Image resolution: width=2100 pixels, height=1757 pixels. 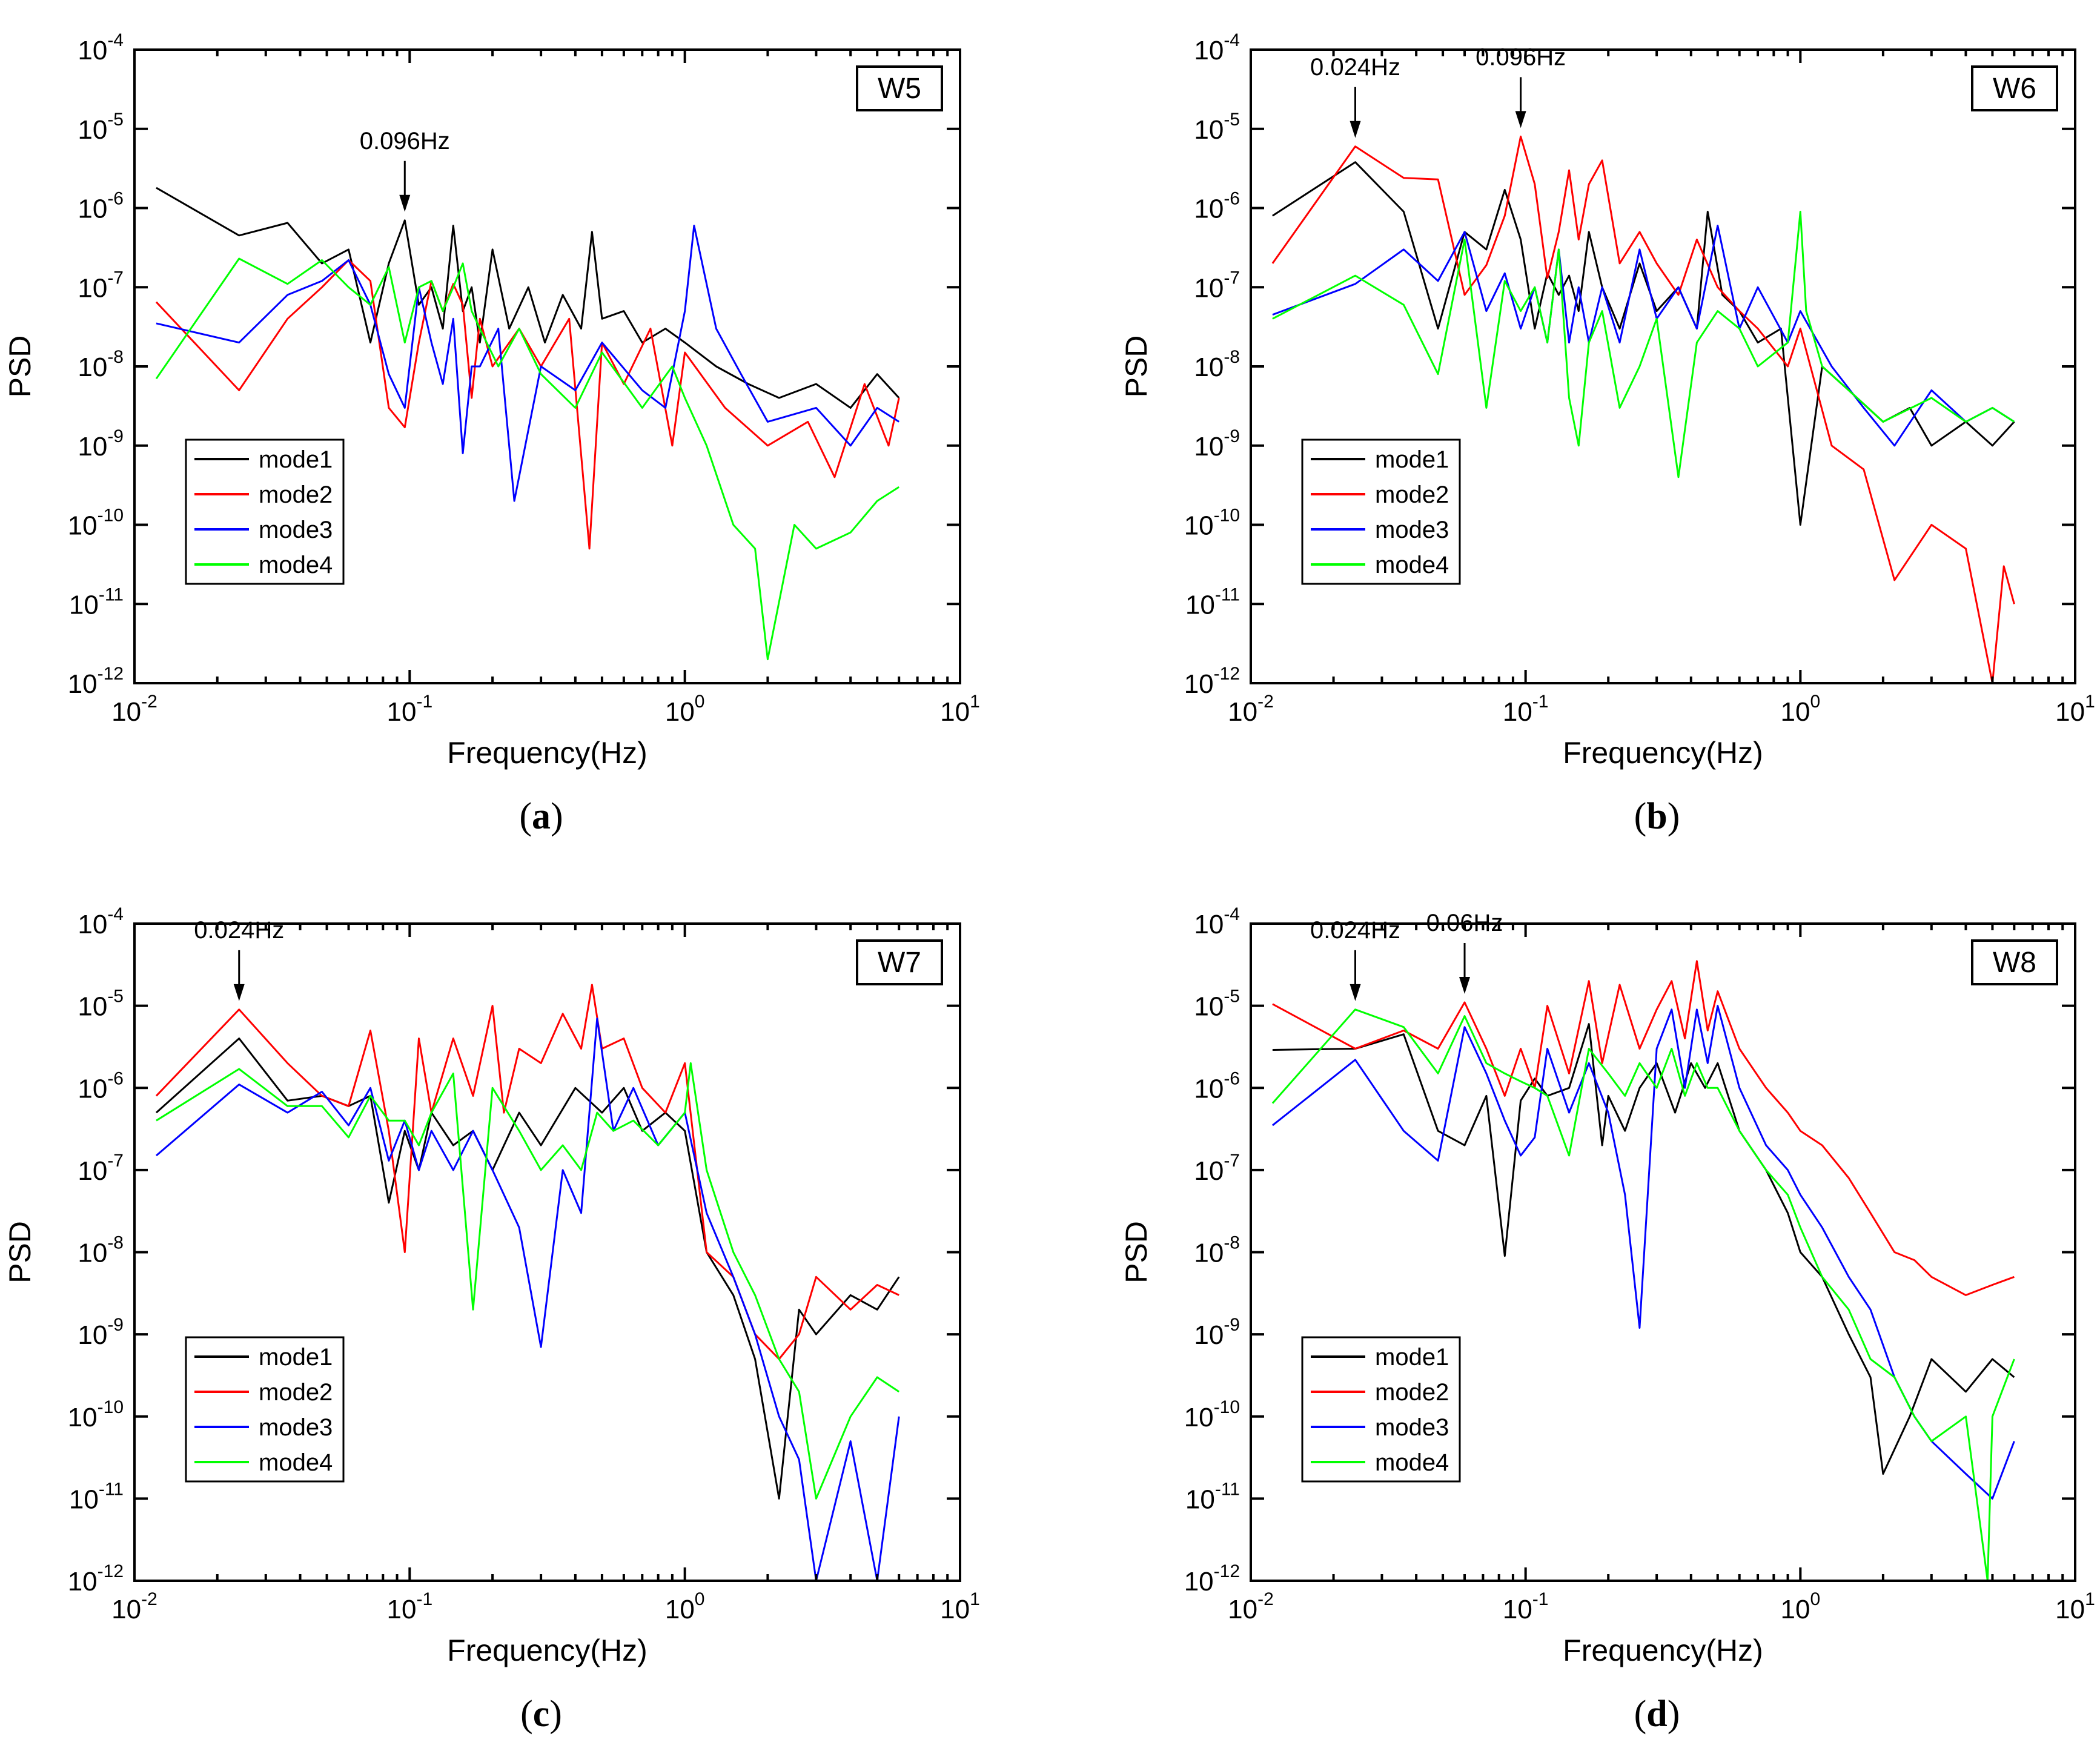 I want to click on annotation-label: 0.06Hz, so click(x=1464, y=923).